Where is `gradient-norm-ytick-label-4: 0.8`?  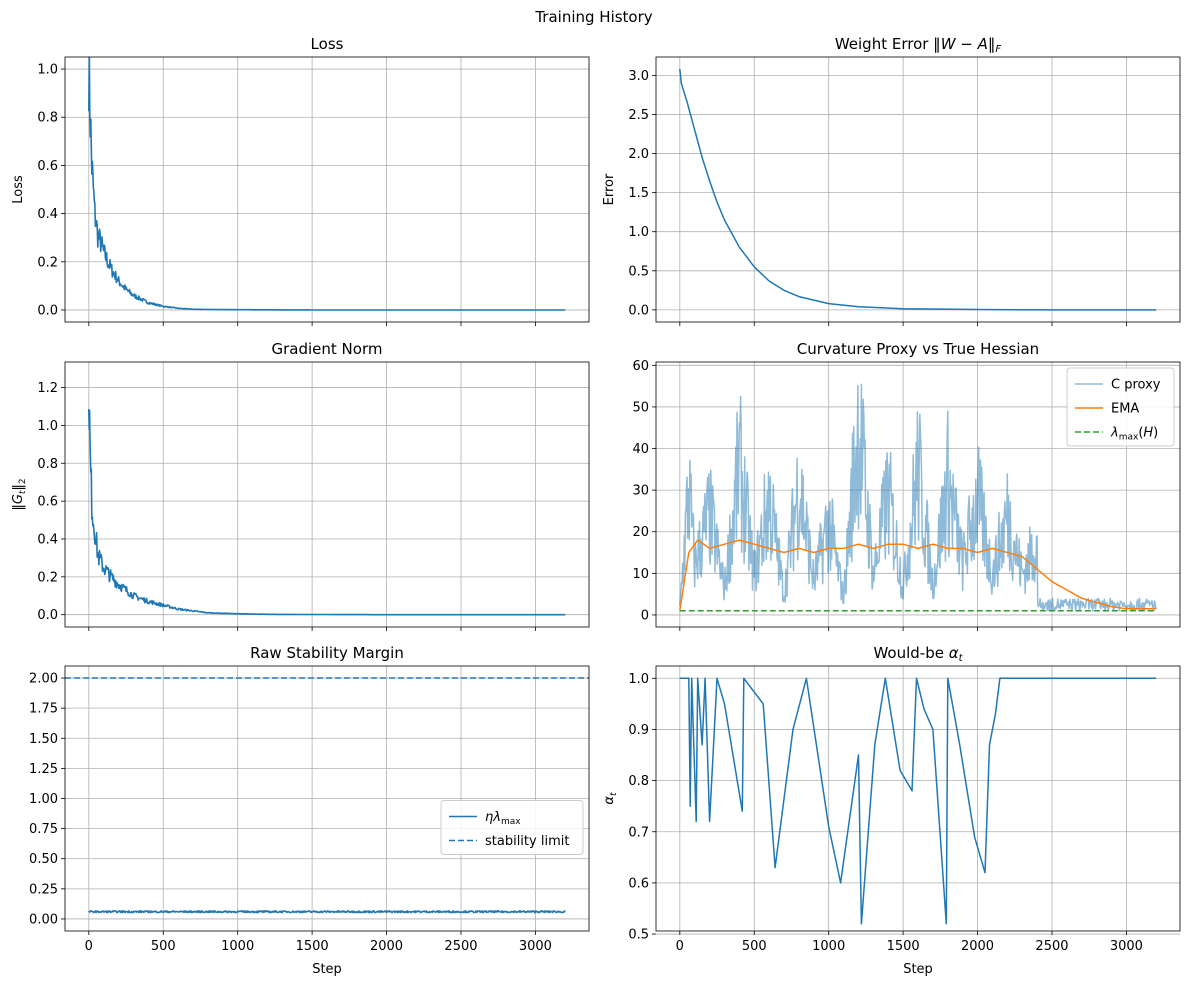 gradient-norm-ytick-label-4: 0.8 is located at coordinates (47, 464).